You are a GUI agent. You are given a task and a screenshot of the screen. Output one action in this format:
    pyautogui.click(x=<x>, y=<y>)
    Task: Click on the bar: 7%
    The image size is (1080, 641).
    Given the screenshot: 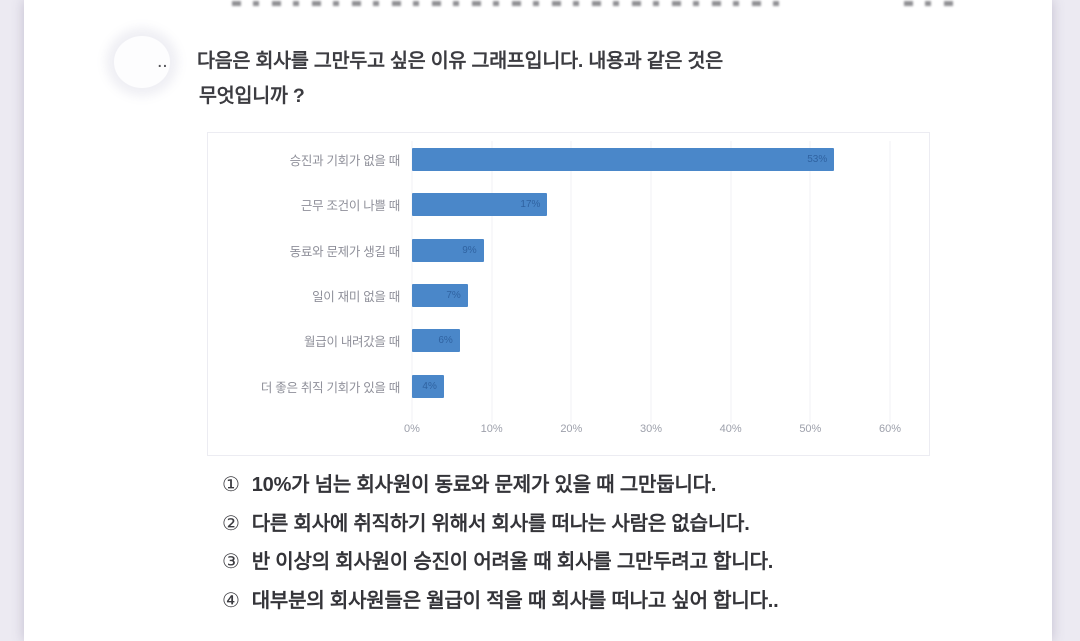 What is the action you would take?
    pyautogui.click(x=440, y=296)
    